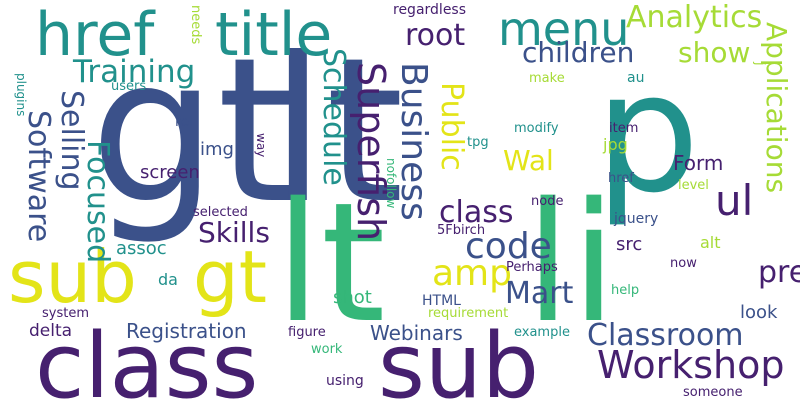 The image size is (800, 400). What do you see at coordinates (429, 10) in the screenshot?
I see `cloud-word: regardless` at bounding box center [429, 10].